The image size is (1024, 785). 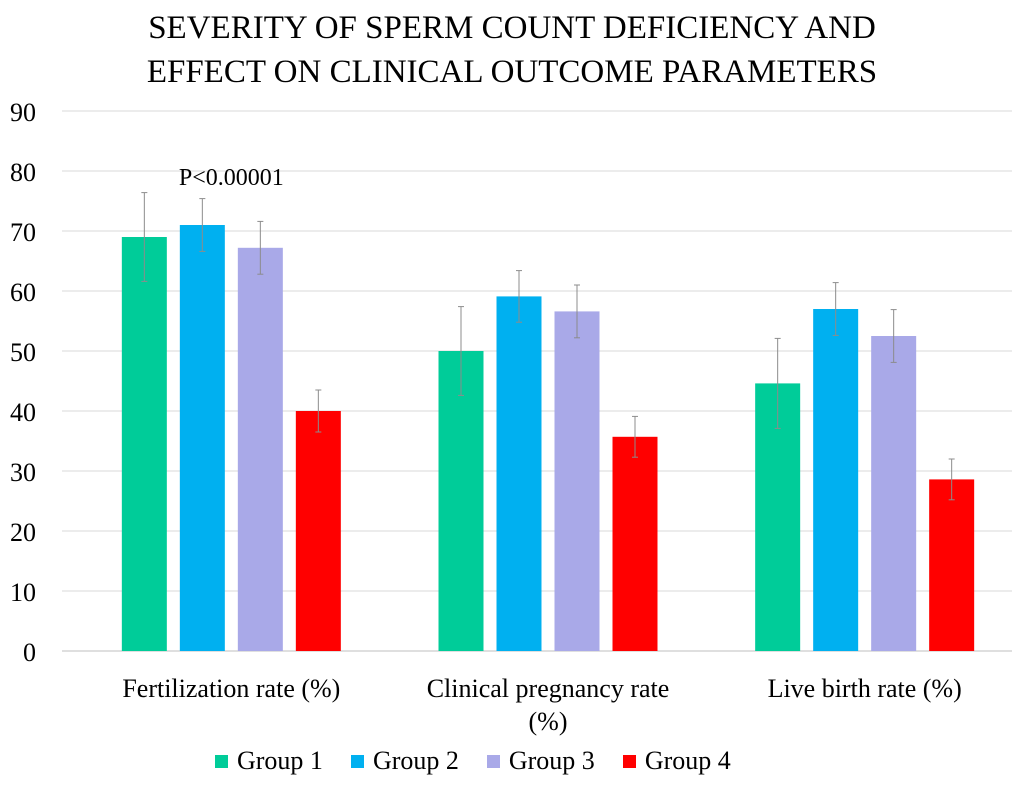 I want to click on x-category-label: Live birth rate (%), so click(x=865, y=688).